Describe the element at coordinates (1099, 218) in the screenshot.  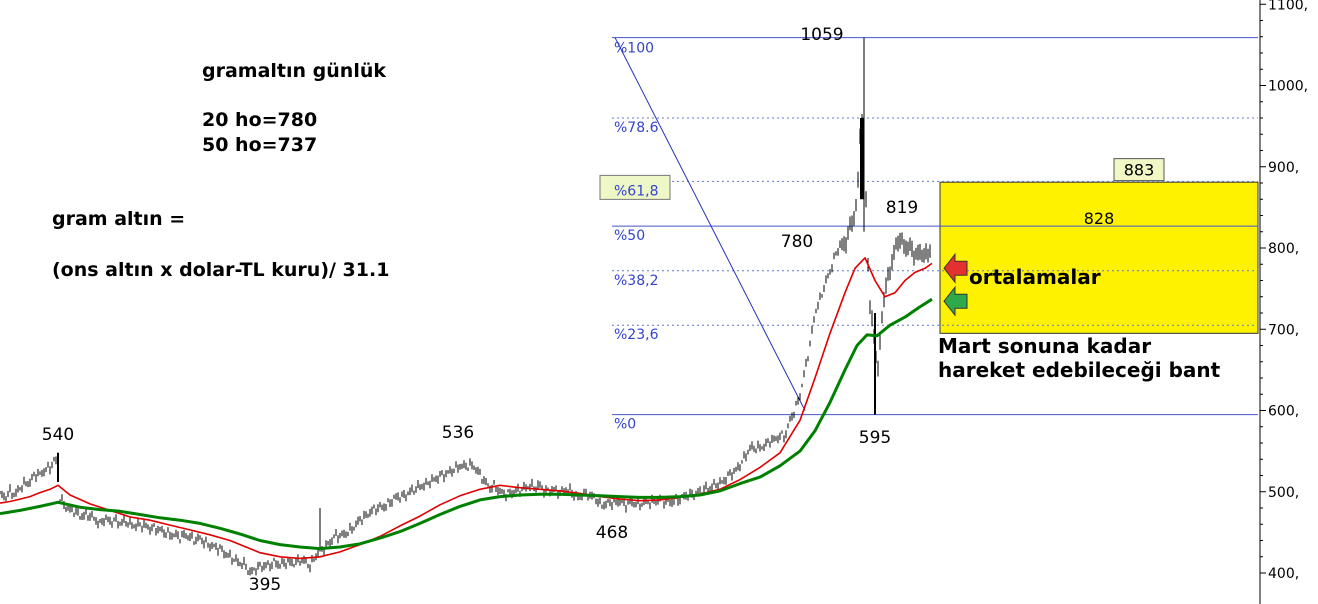
I see `band-mid-label: 828` at that location.